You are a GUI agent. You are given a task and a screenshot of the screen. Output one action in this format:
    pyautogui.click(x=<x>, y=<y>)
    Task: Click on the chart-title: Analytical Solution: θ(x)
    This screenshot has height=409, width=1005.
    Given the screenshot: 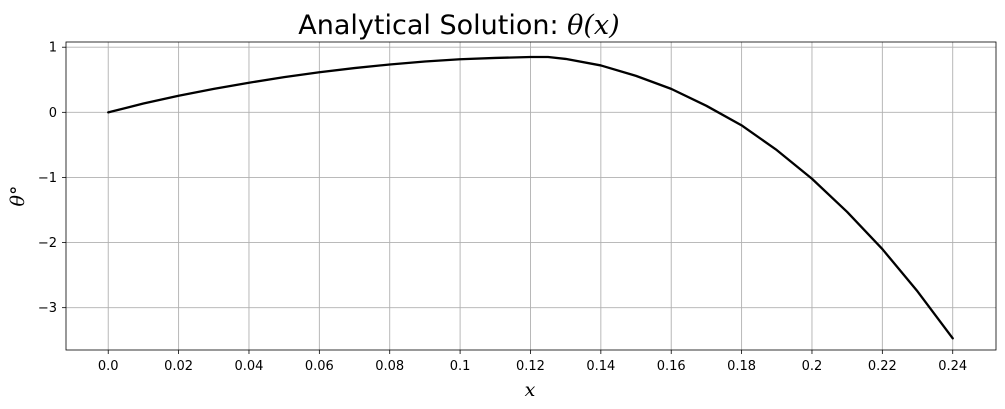 What is the action you would take?
    pyautogui.click(x=458, y=25)
    